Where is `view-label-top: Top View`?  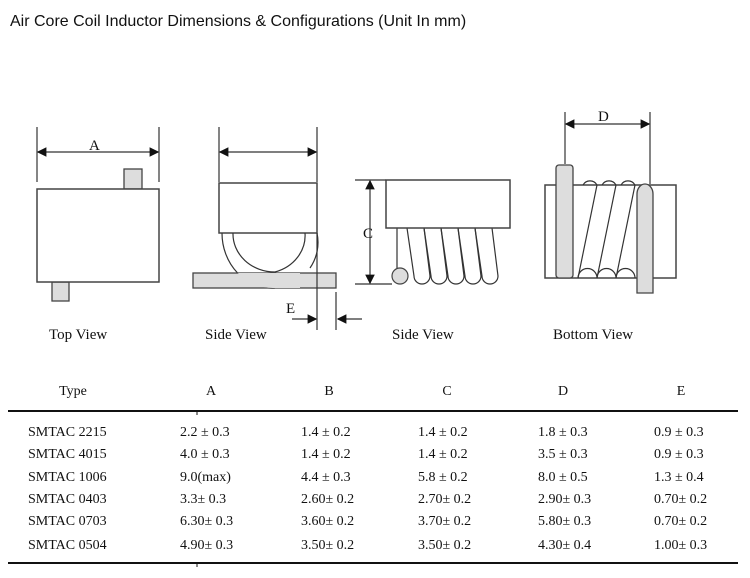 view-label-top: Top View is located at coordinates (78, 335).